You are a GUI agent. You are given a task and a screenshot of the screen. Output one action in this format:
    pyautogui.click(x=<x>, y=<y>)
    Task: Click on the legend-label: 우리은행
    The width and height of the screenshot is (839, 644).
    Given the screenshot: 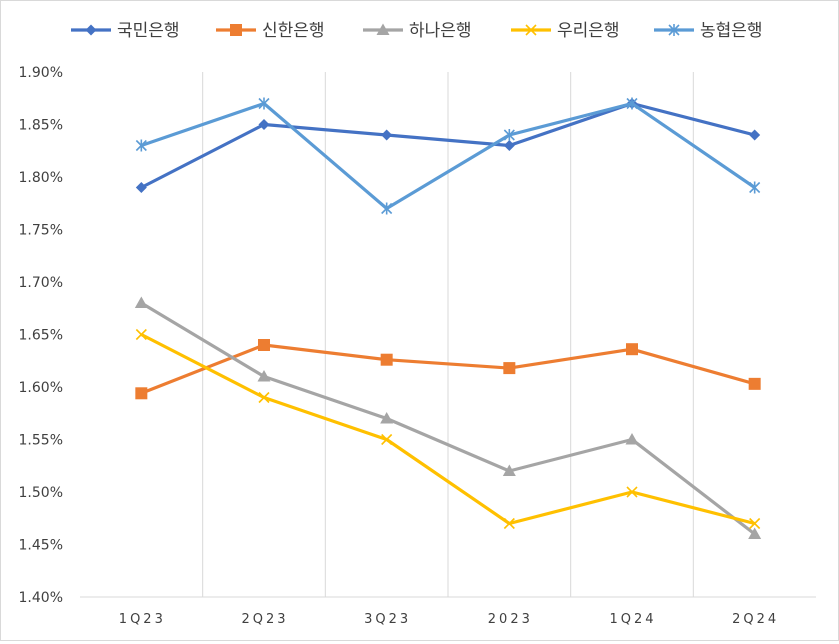 What is the action you would take?
    pyautogui.click(x=588, y=31)
    